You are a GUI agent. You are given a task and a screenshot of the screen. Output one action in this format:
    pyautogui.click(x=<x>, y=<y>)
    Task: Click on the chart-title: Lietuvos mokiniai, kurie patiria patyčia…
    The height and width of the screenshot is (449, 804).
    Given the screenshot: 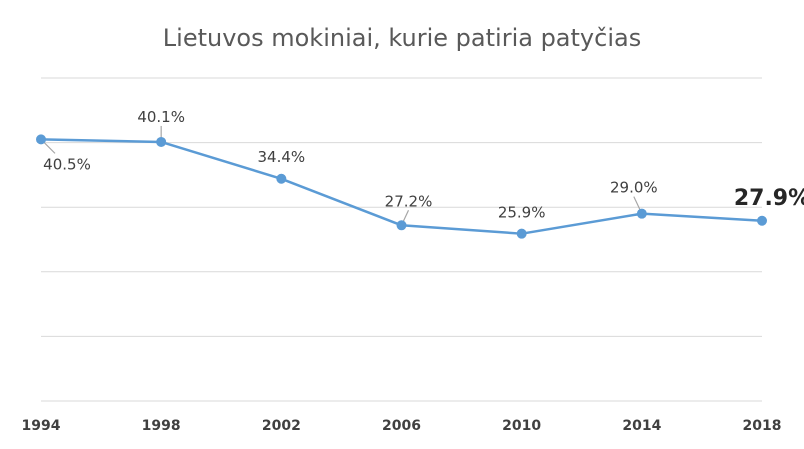 What is the action you would take?
    pyautogui.click(x=402, y=38)
    